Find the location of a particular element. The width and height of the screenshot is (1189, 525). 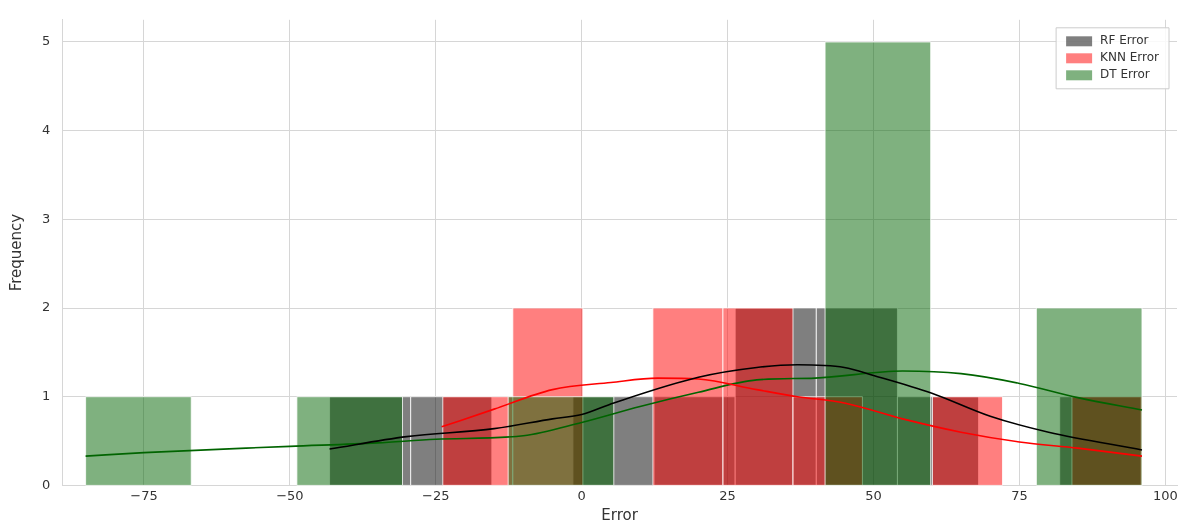

x-axis-title: Error is located at coordinates (620, 514).